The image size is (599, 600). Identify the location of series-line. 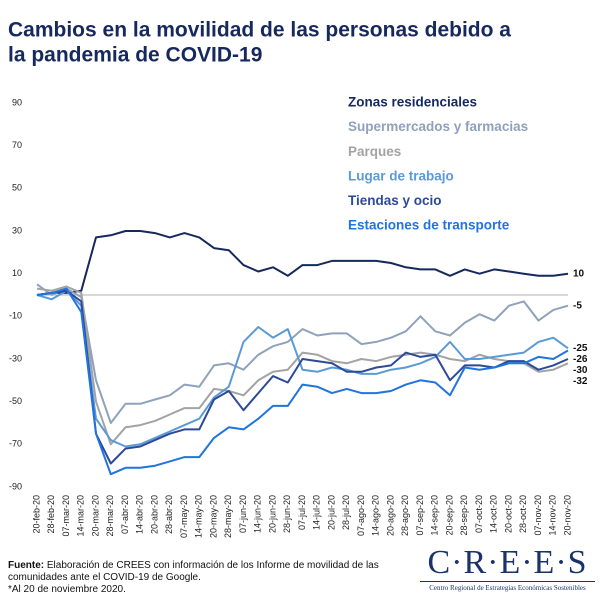
(302, 263).